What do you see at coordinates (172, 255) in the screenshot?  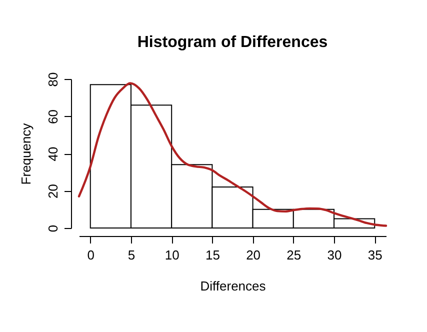 I see `x-tick-label: 10` at bounding box center [172, 255].